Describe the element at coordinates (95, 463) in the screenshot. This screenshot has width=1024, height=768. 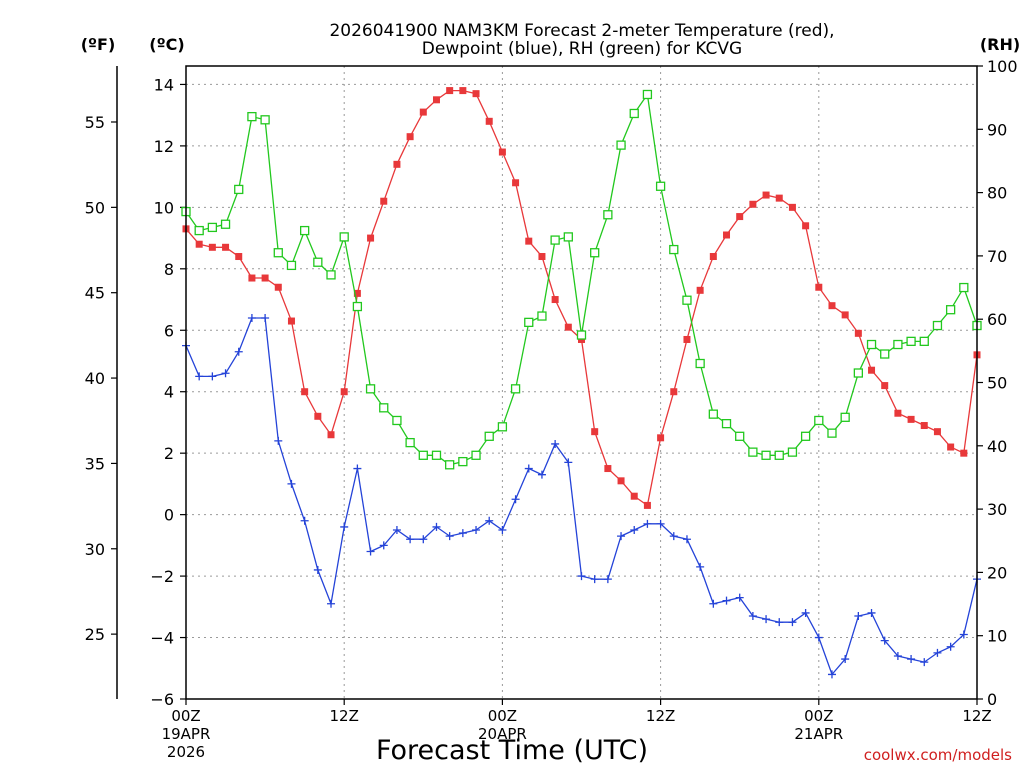
I see `fahrenheit-tick-label-4: 35` at that location.